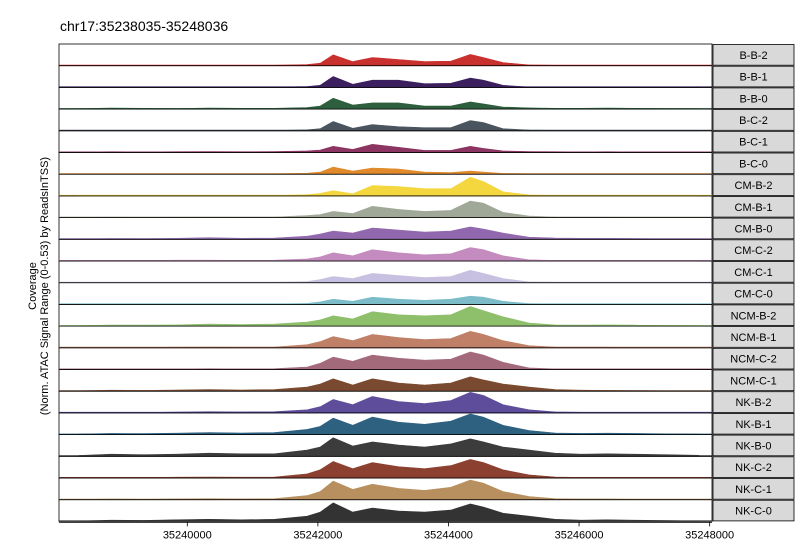 The image size is (810, 554). I want to click on strip-label: NK-C-0, so click(753, 512).